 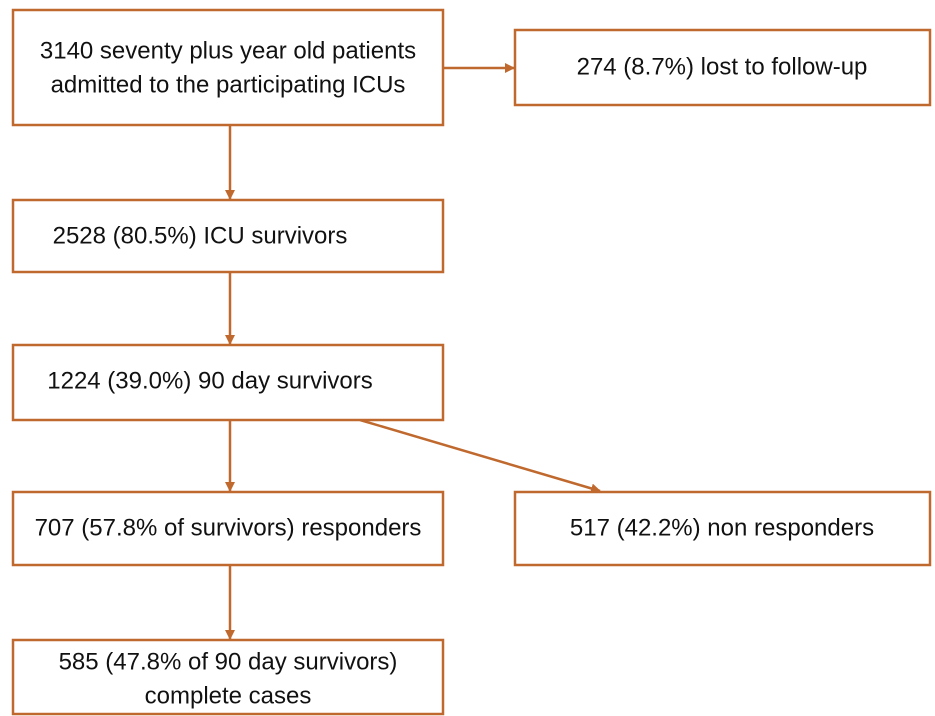 I want to click on node-label: 3140 seventy plus year old patients, so click(x=228, y=50).